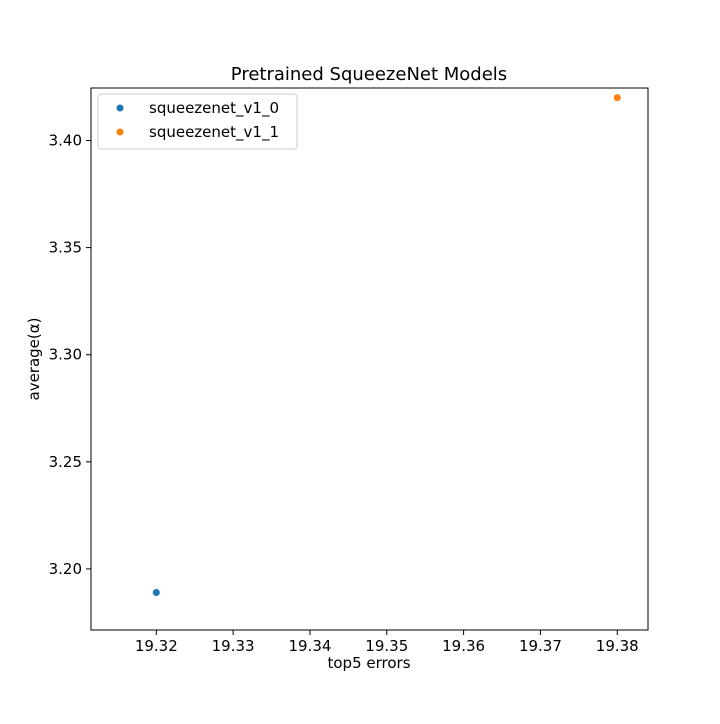  Describe the element at coordinates (65, 248) in the screenshot. I see `y-tick-label: 3.35` at that location.